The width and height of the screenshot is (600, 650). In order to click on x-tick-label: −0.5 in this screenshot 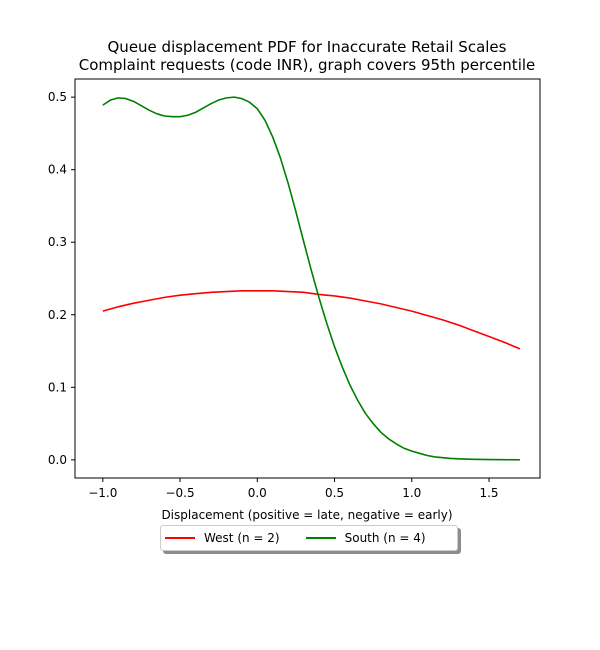, I will do `click(179, 493)`.